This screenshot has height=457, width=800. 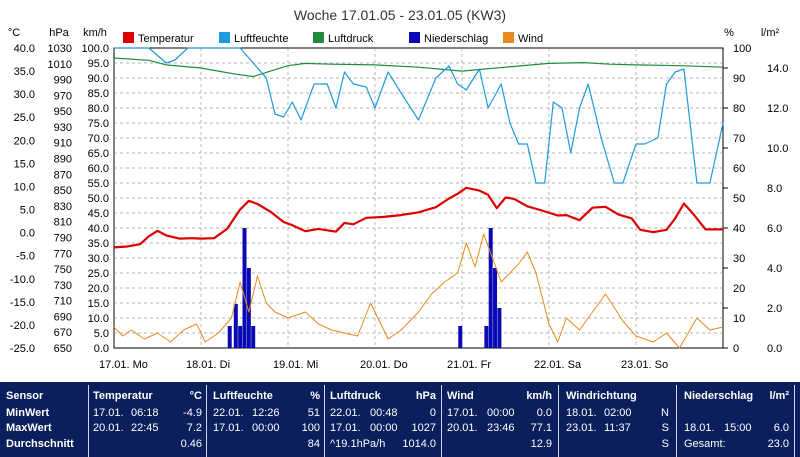 What do you see at coordinates (779, 396) in the screenshot?
I see `stats-rain-unit: l/m²` at bounding box center [779, 396].